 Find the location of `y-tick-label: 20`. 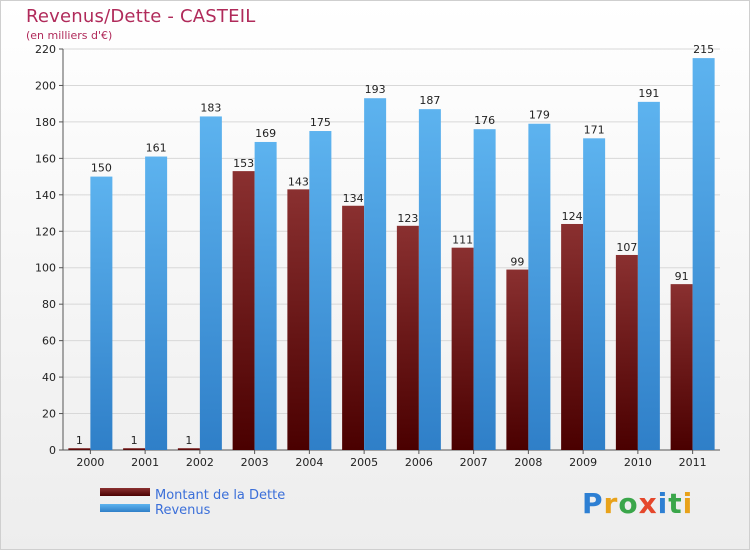

y-tick-label: 20 is located at coordinates (49, 414).